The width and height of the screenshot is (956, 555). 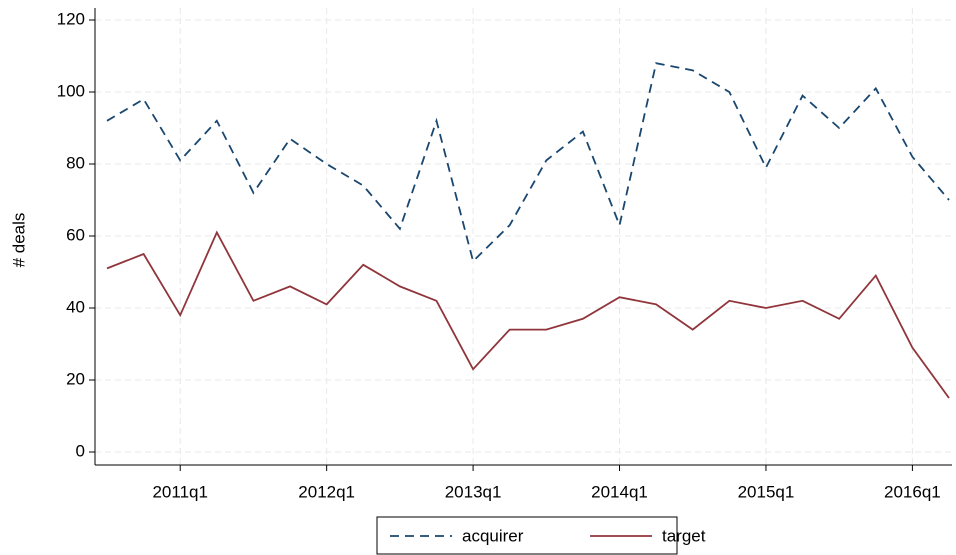 What do you see at coordinates (75, 378) in the screenshot?
I see `y-tick-label: 20` at bounding box center [75, 378].